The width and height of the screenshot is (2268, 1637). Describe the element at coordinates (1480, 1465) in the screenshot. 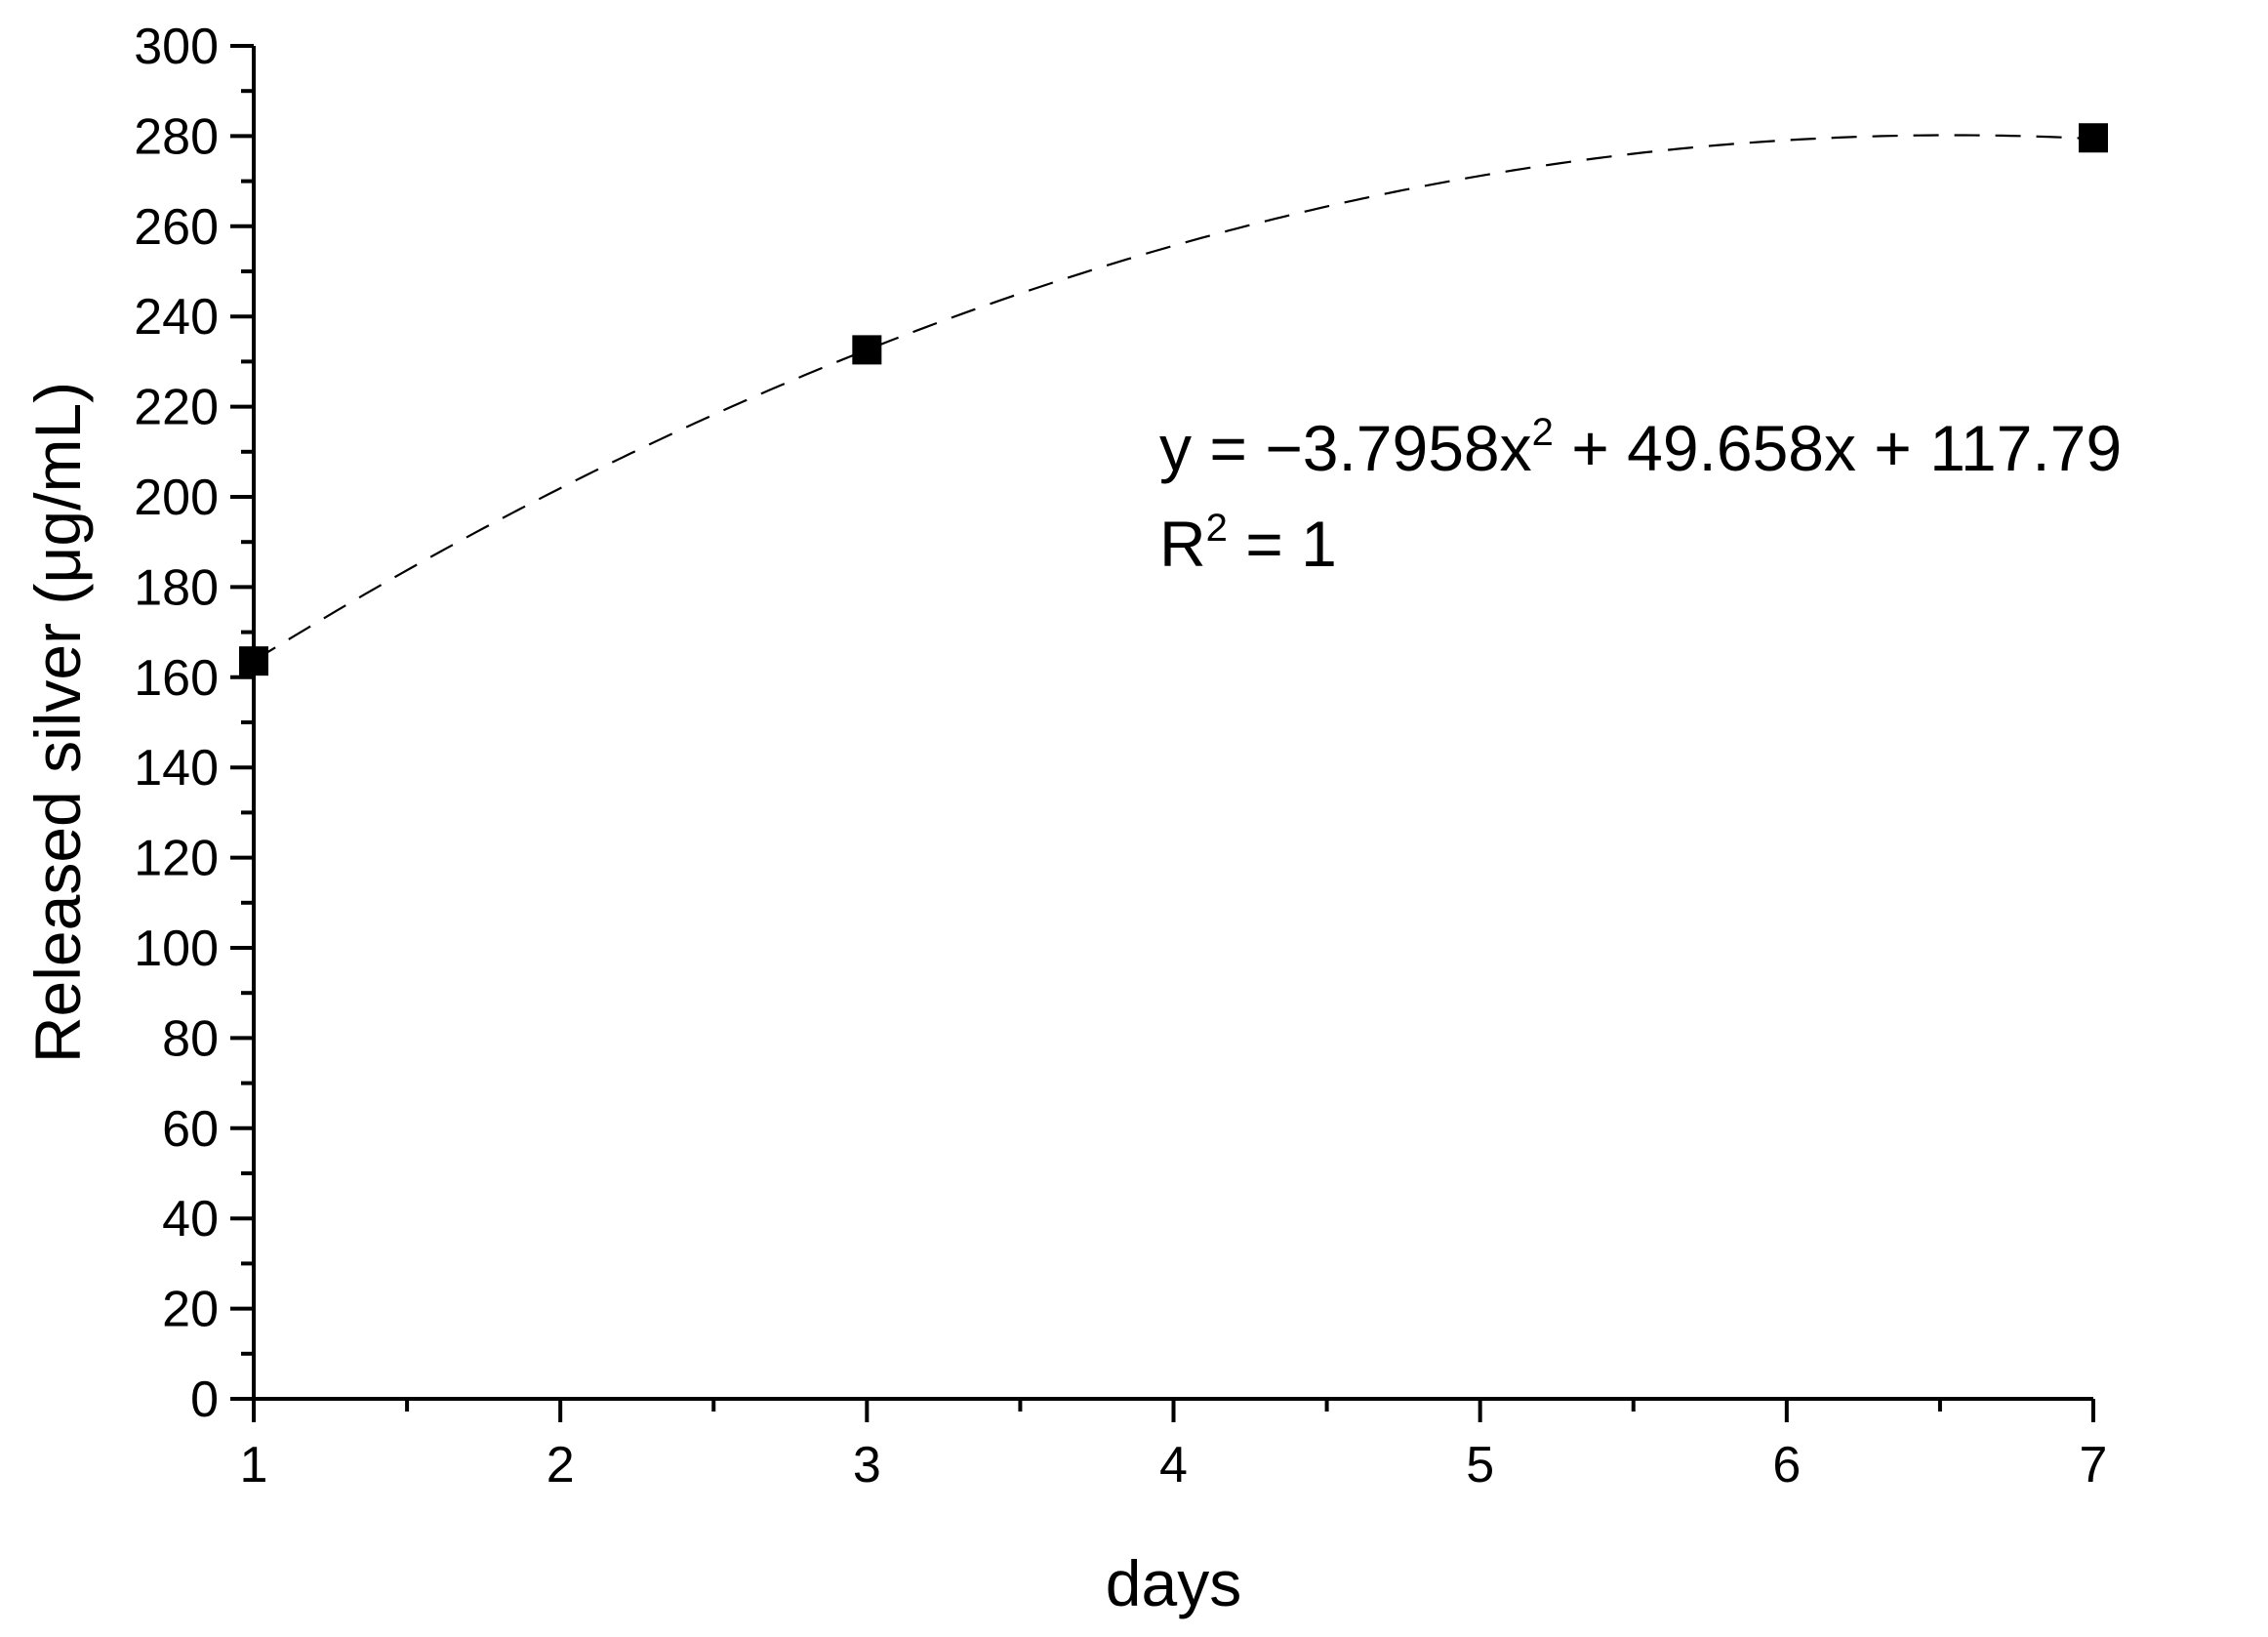

I see `x-tick-label: 5` at that location.